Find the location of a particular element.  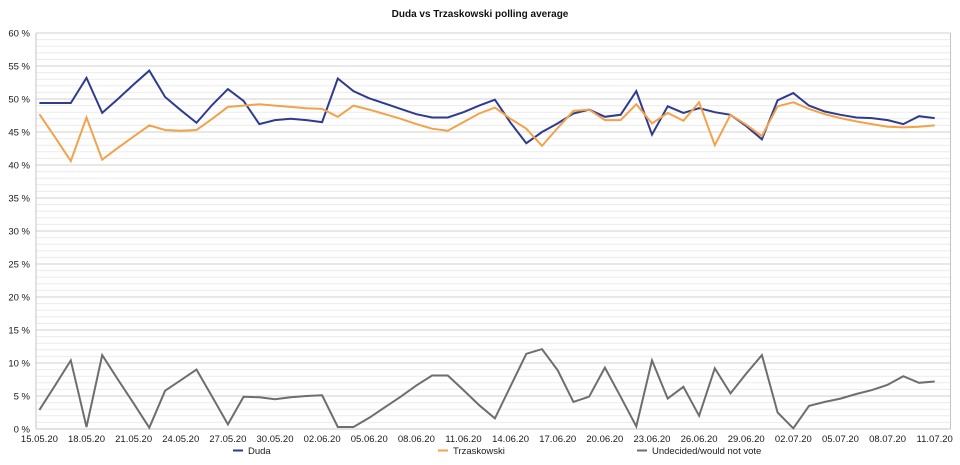

x-tick-label: 18.05.20 is located at coordinates (86, 439).